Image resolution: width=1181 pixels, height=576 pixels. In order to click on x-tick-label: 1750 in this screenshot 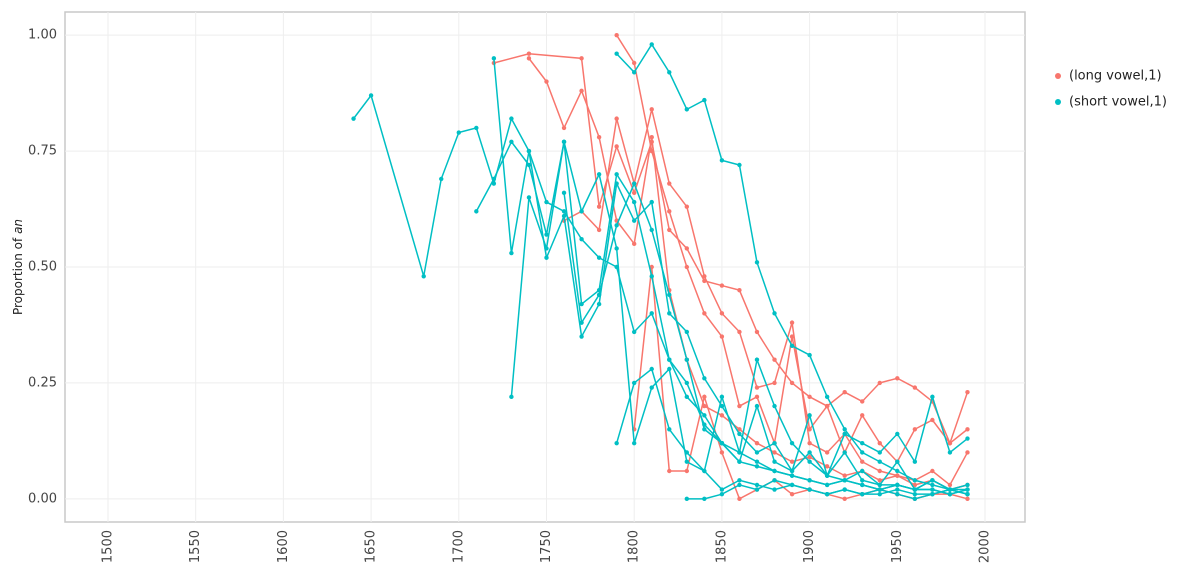, I will do `click(546, 546)`.